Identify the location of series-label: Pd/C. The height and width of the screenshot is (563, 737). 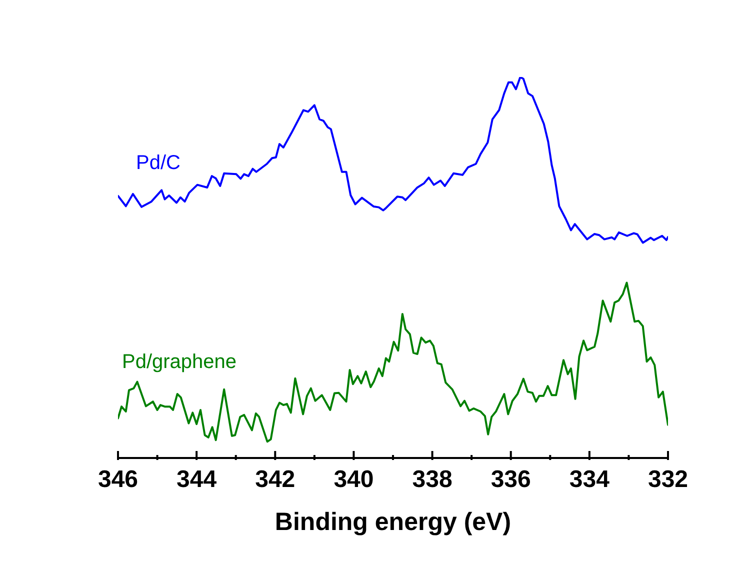
(158, 162).